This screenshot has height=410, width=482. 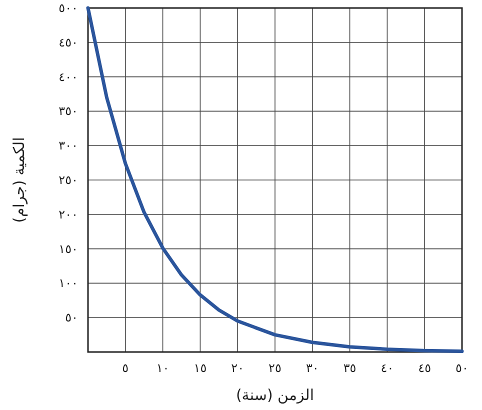 What do you see at coordinates (71, 317) in the screenshot?
I see `y-tick-label: ٥٠` at bounding box center [71, 317].